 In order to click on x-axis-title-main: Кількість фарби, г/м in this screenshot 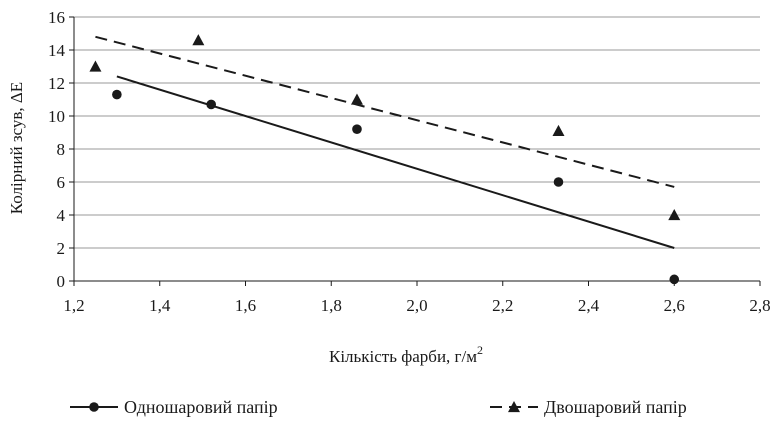, I will do `click(403, 356)`.